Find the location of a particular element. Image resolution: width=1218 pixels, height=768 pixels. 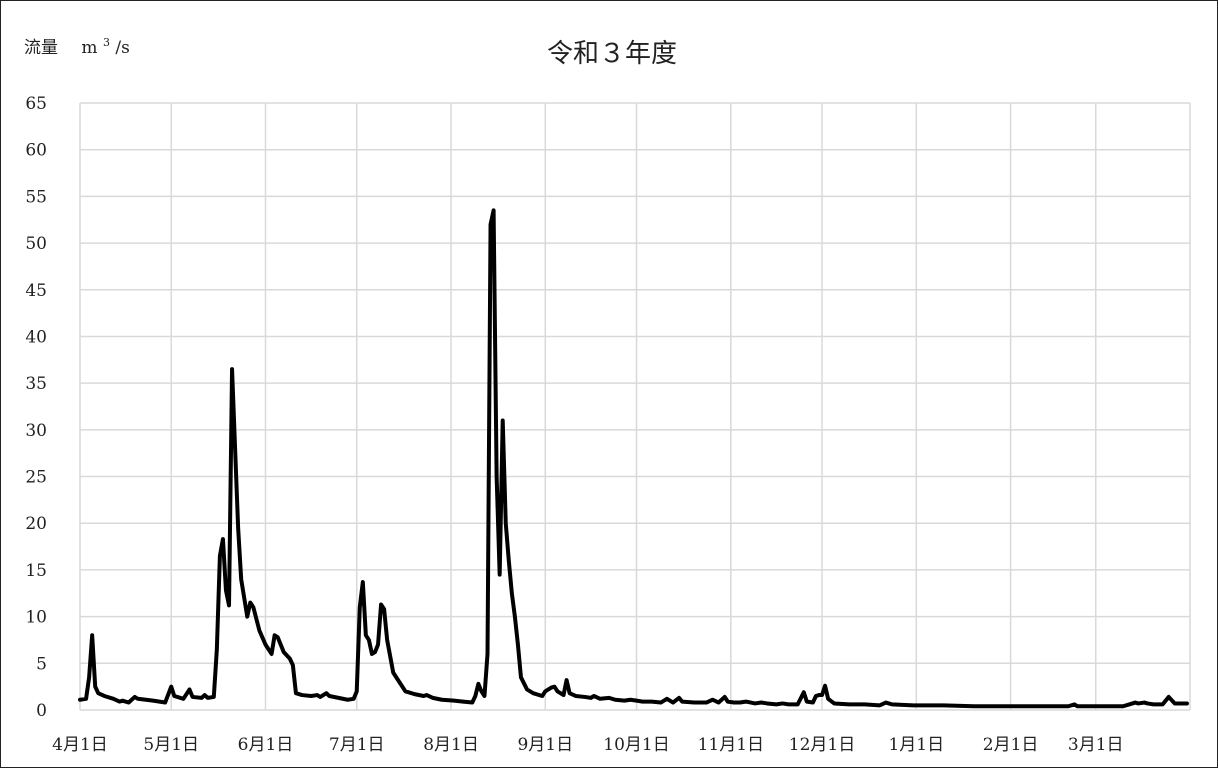

x-tick-label: 10月1日 is located at coordinates (636, 745).